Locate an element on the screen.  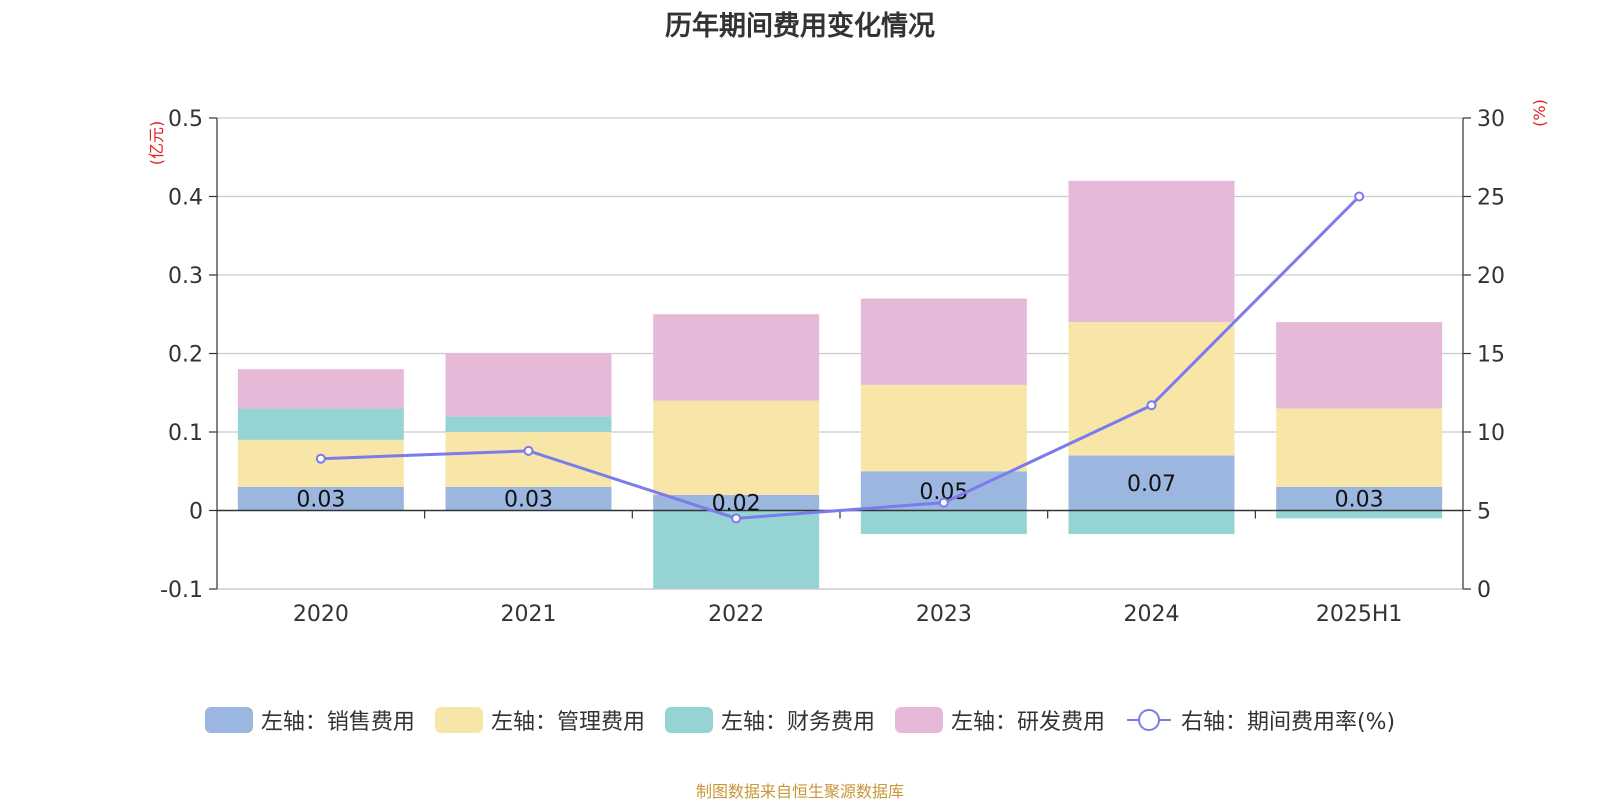
legend-item: 左轴：财务费用 is located at coordinates (769, 720).